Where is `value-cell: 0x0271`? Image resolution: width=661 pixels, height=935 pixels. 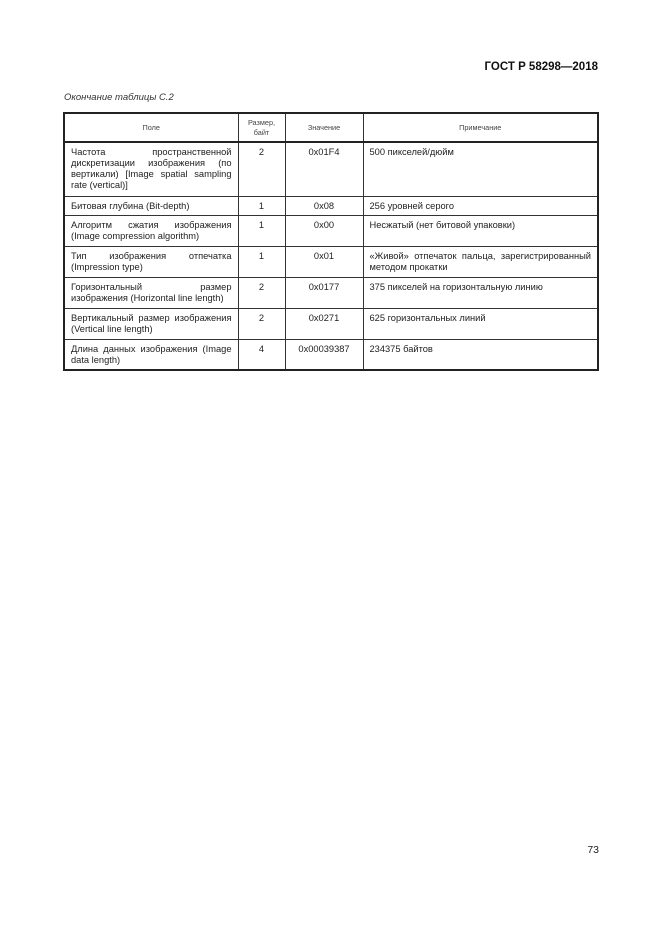 value-cell: 0x0271 is located at coordinates (324, 323).